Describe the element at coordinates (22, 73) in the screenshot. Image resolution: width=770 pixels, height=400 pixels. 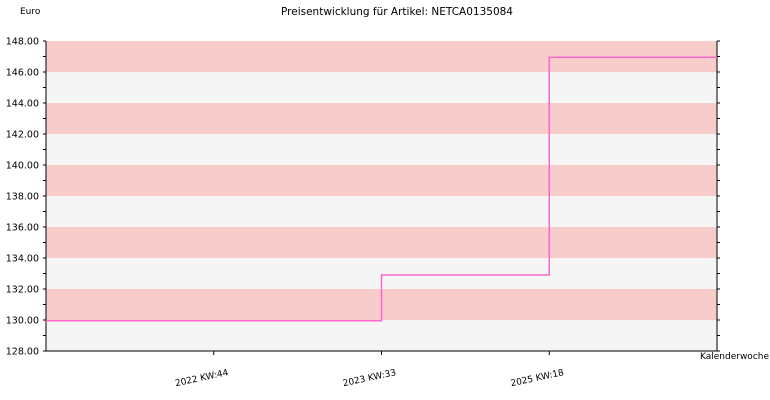
I see `y-tick-label: 146.00` at that location.